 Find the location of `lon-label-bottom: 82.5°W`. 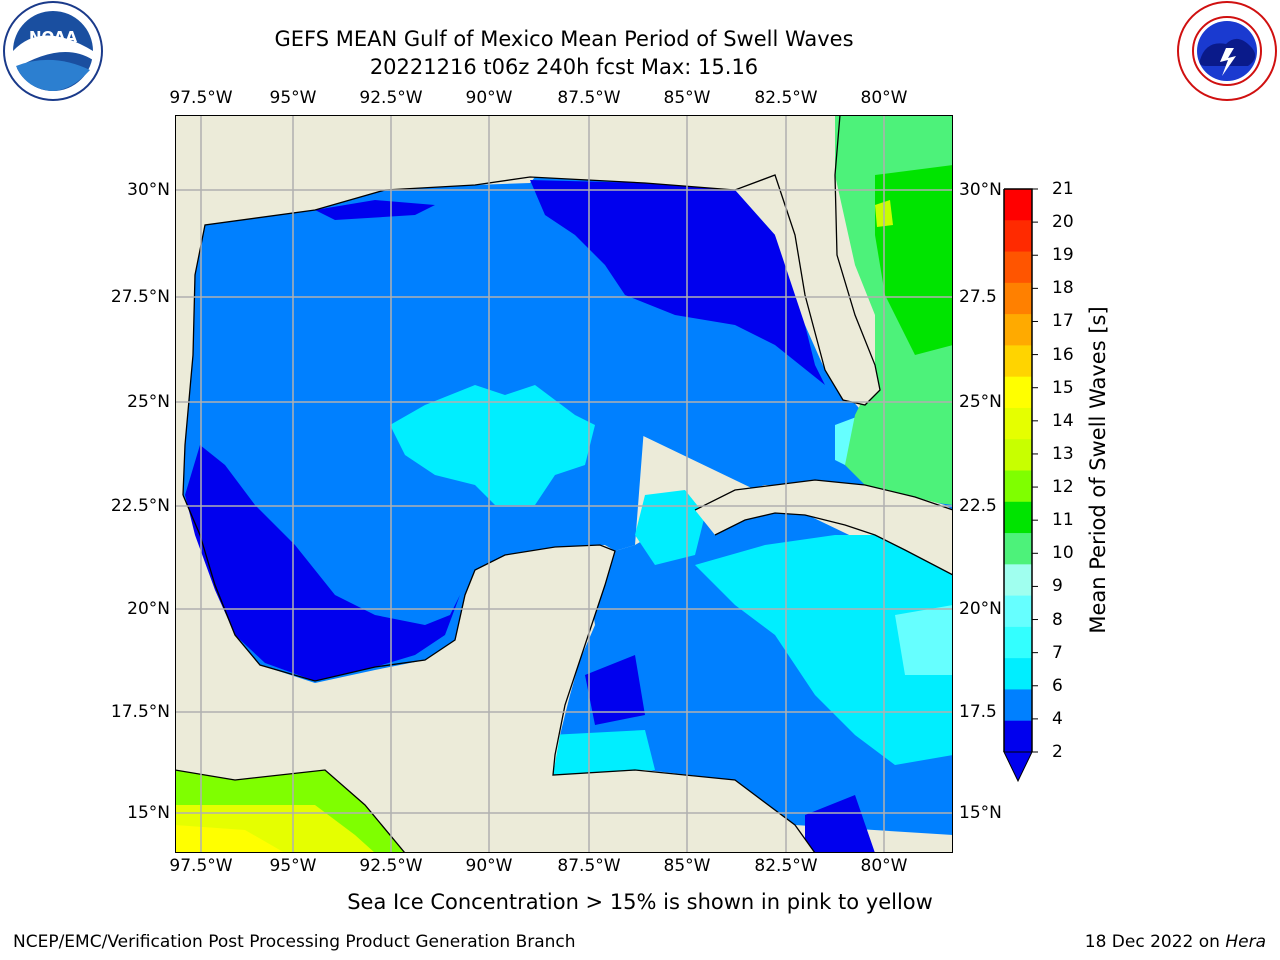

lon-label-bottom: 82.5°W is located at coordinates (786, 866).